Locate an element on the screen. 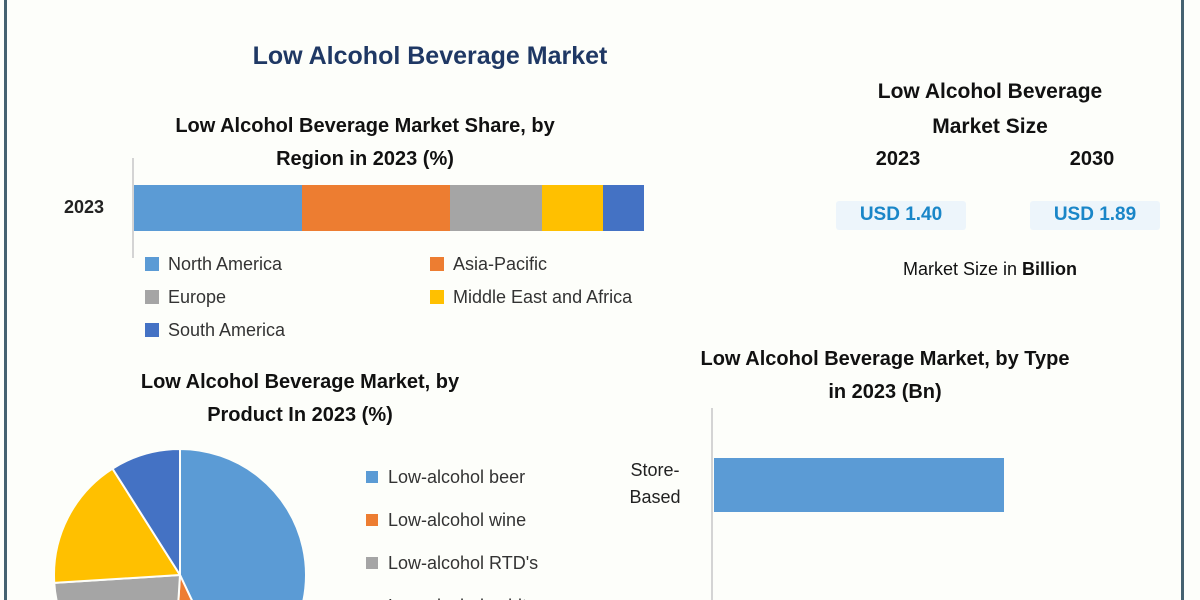 This screenshot has height=600, width=1200. legend-item: Middle East and Africa is located at coordinates (552, 297).